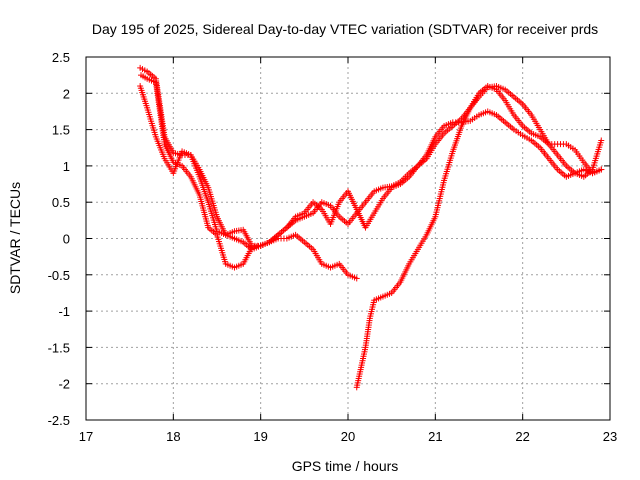  Describe the element at coordinates (610, 436) in the screenshot. I see `x-tick-label: 23` at that location.